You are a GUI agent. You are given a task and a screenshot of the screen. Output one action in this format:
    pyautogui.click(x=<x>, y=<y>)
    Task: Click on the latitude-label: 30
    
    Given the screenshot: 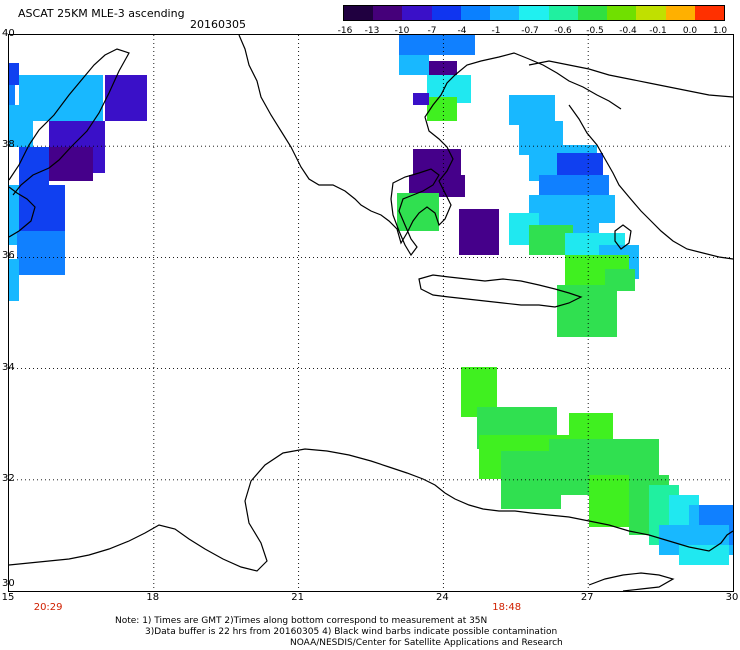 What is the action you would take?
    pyautogui.click(x=8, y=583)
    